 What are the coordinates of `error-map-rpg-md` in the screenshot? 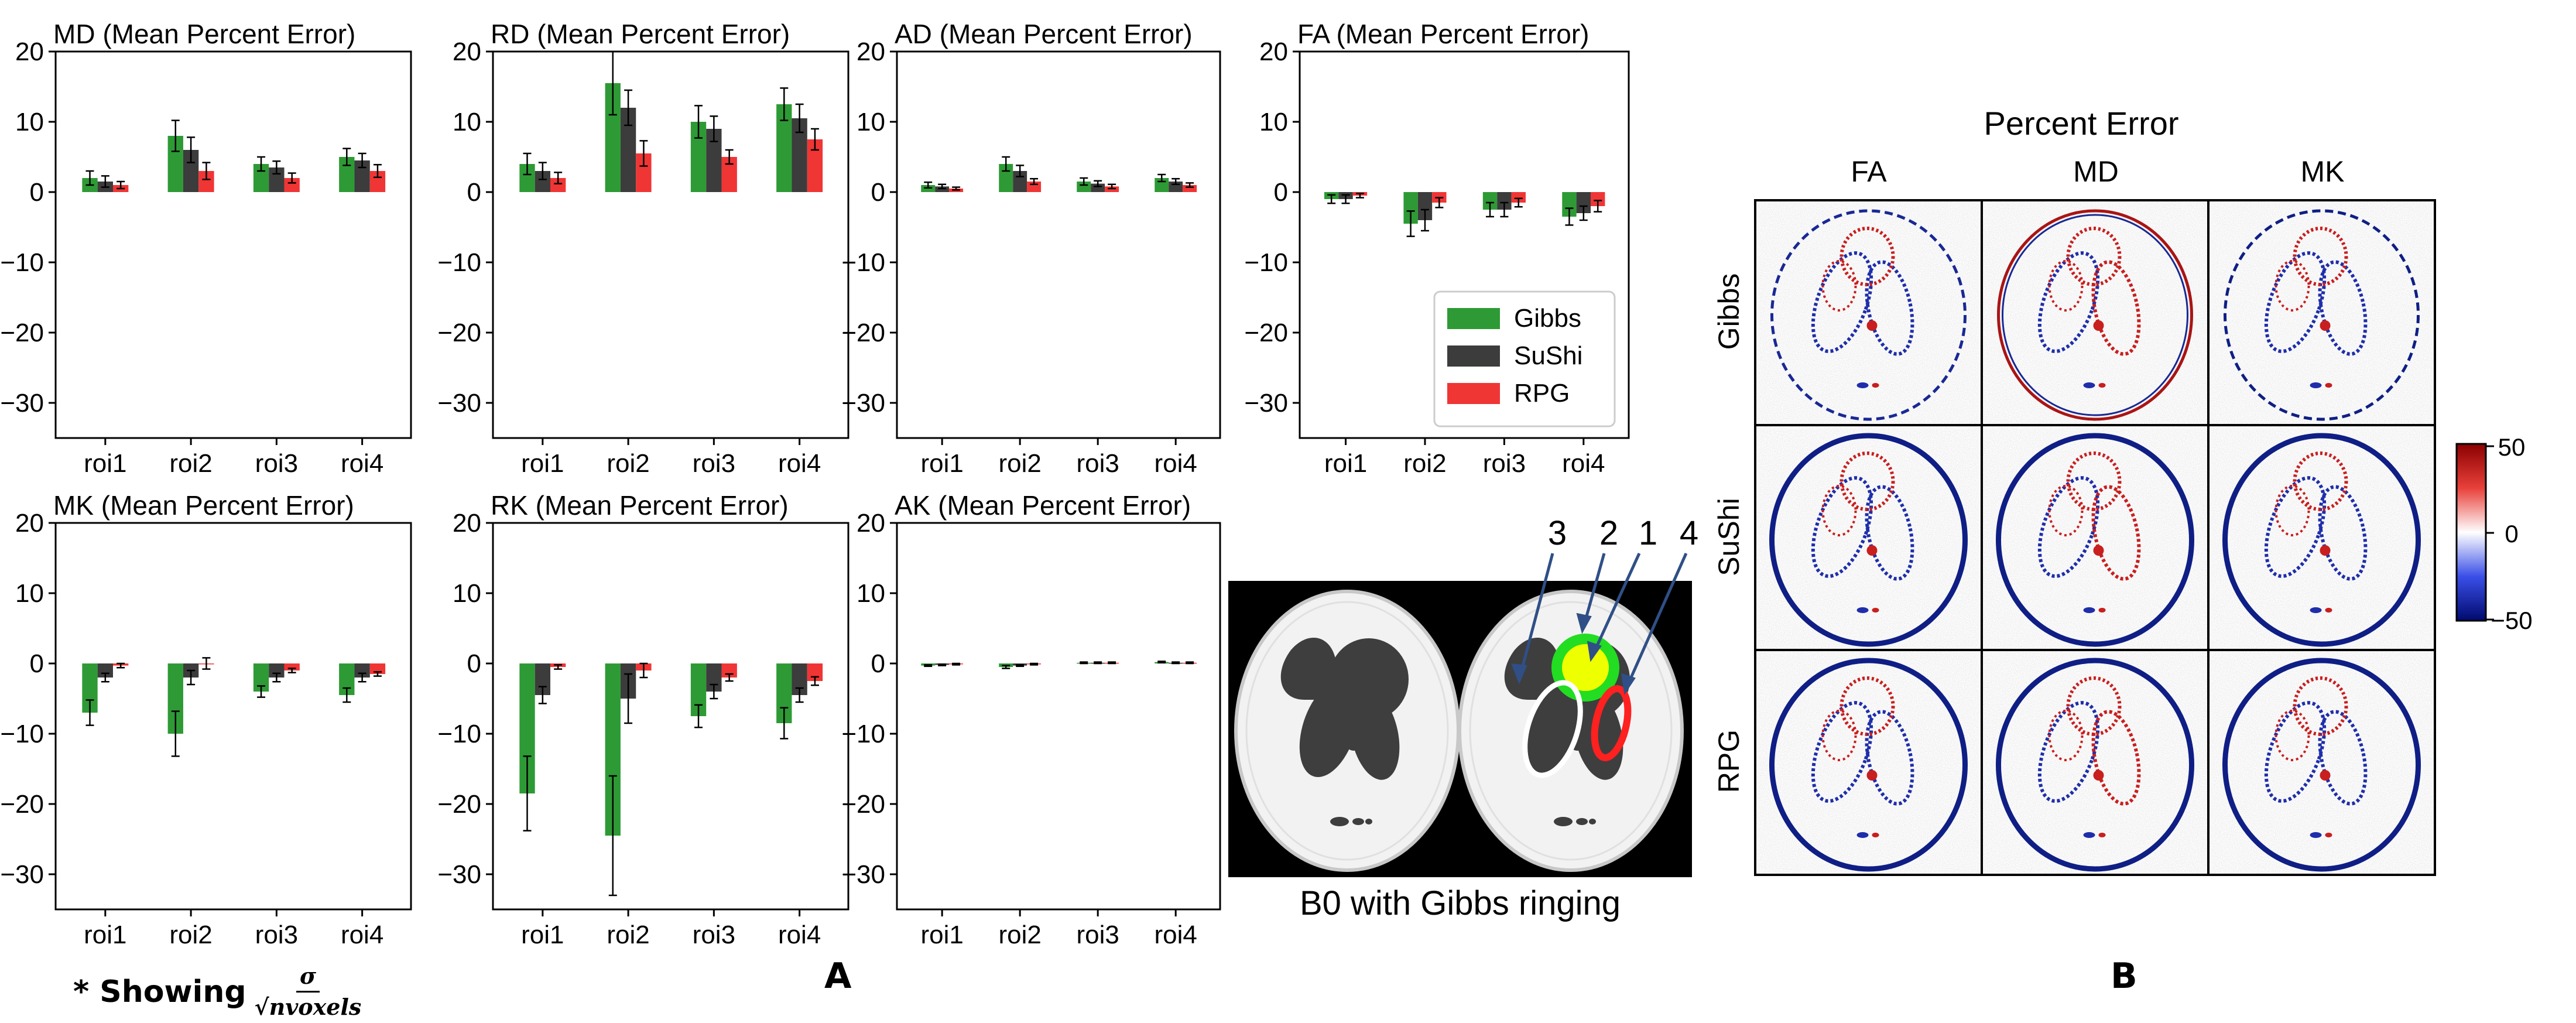 It's located at (2095, 763).